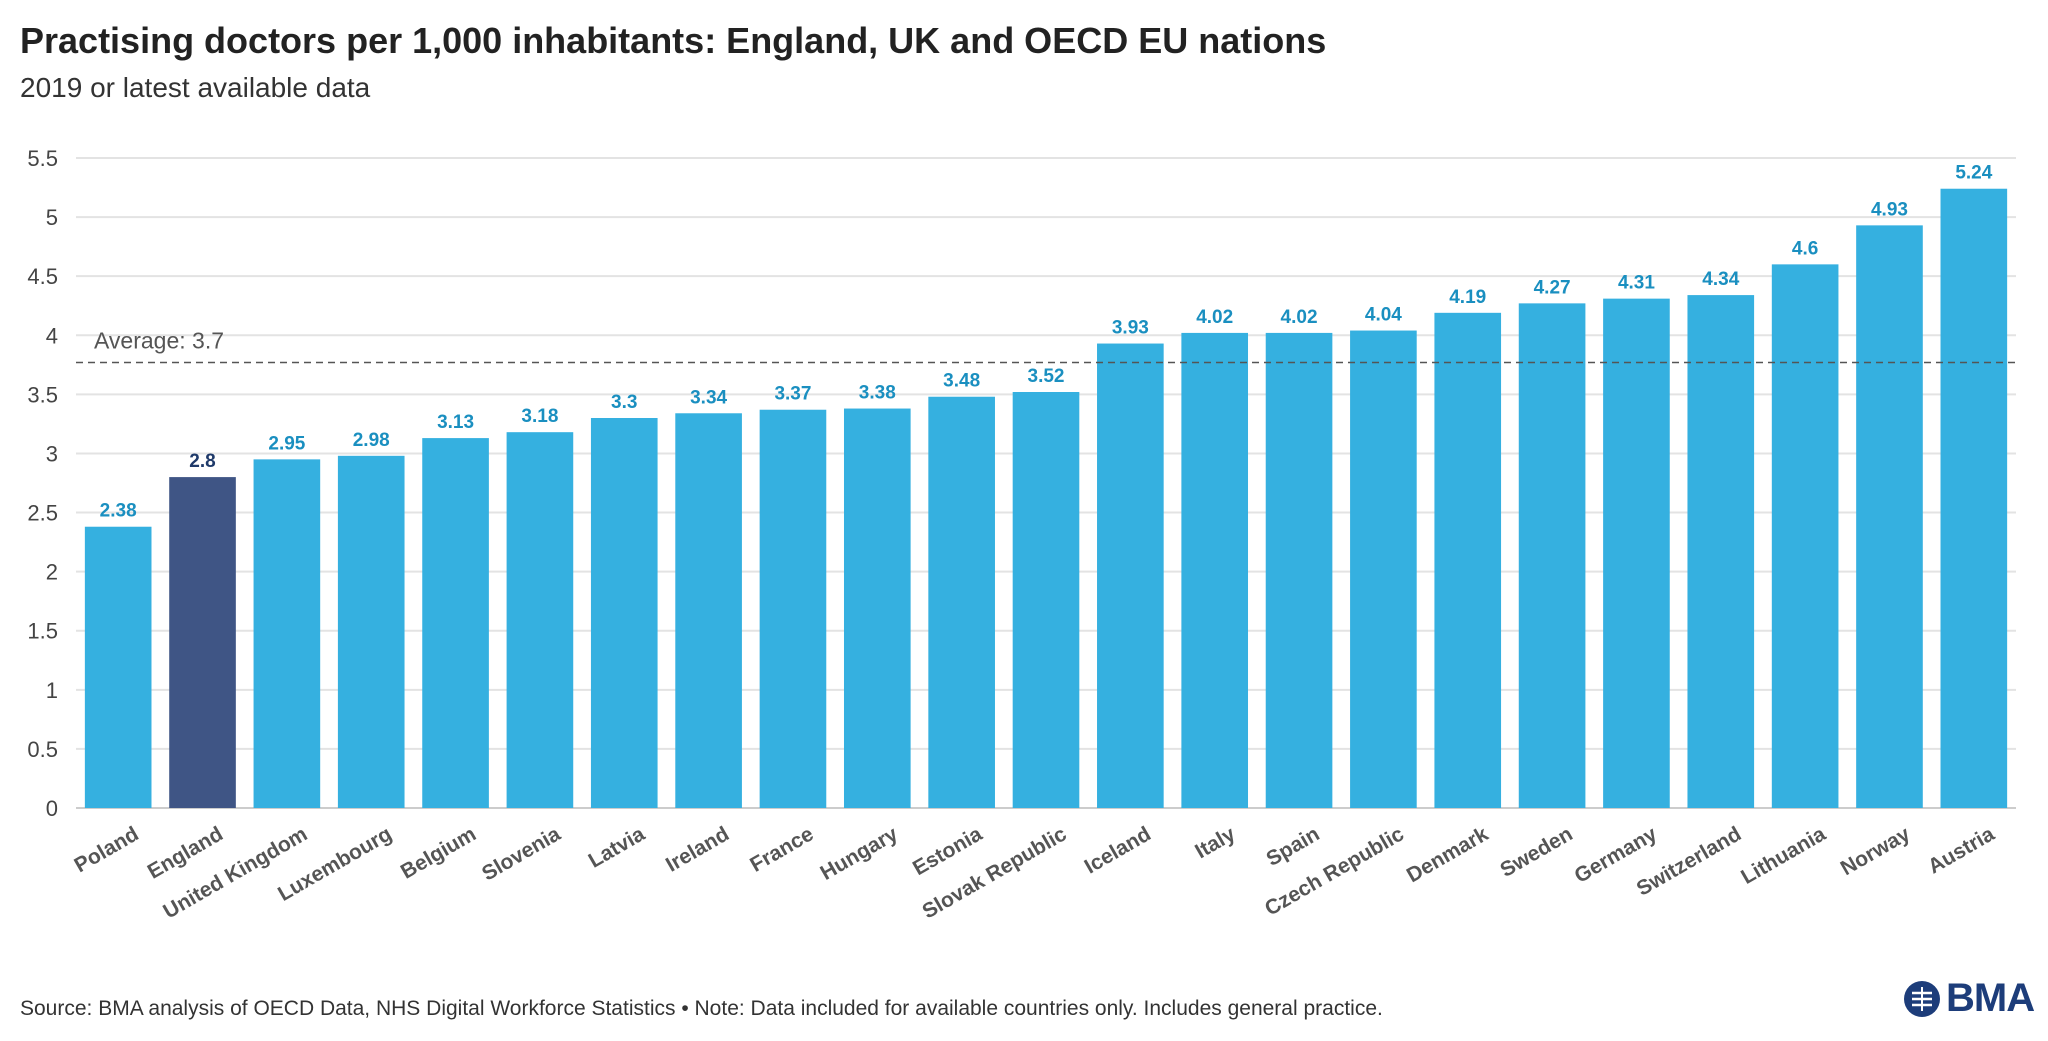  Describe the element at coordinates (1130, 328) in the screenshot. I see `data-label: 3.93` at that location.